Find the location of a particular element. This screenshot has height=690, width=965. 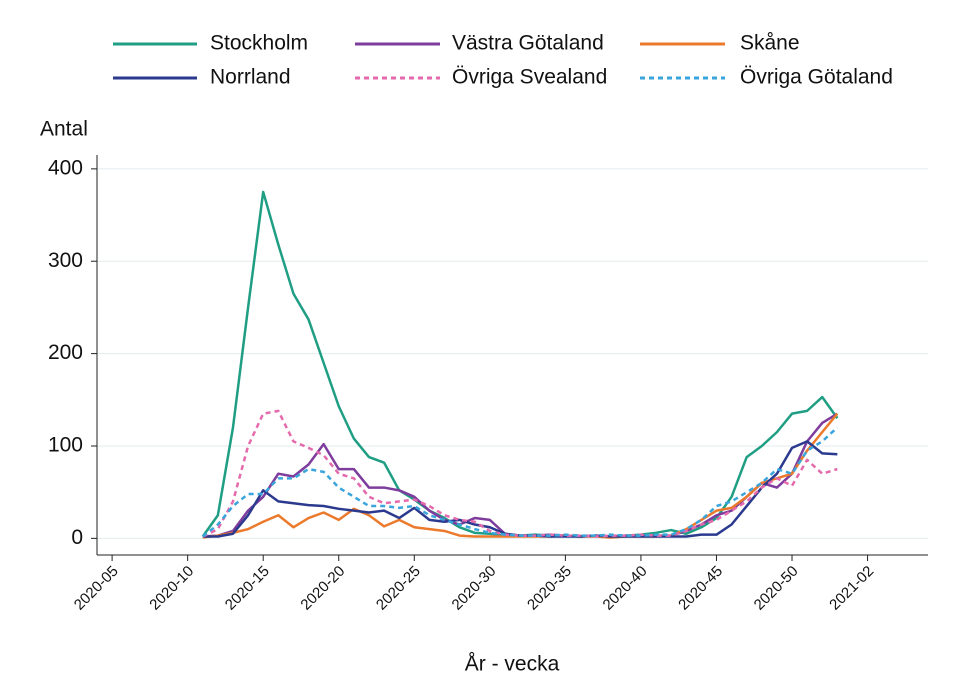

y-axis-label: Antal is located at coordinates (64, 129).